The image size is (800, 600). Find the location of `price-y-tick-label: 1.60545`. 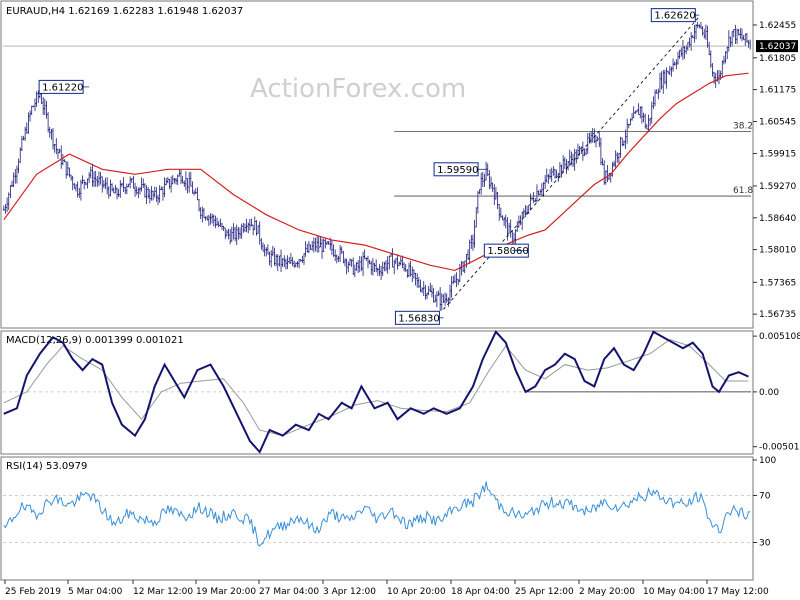

price-y-tick-label: 1.60545 is located at coordinates (777, 123).